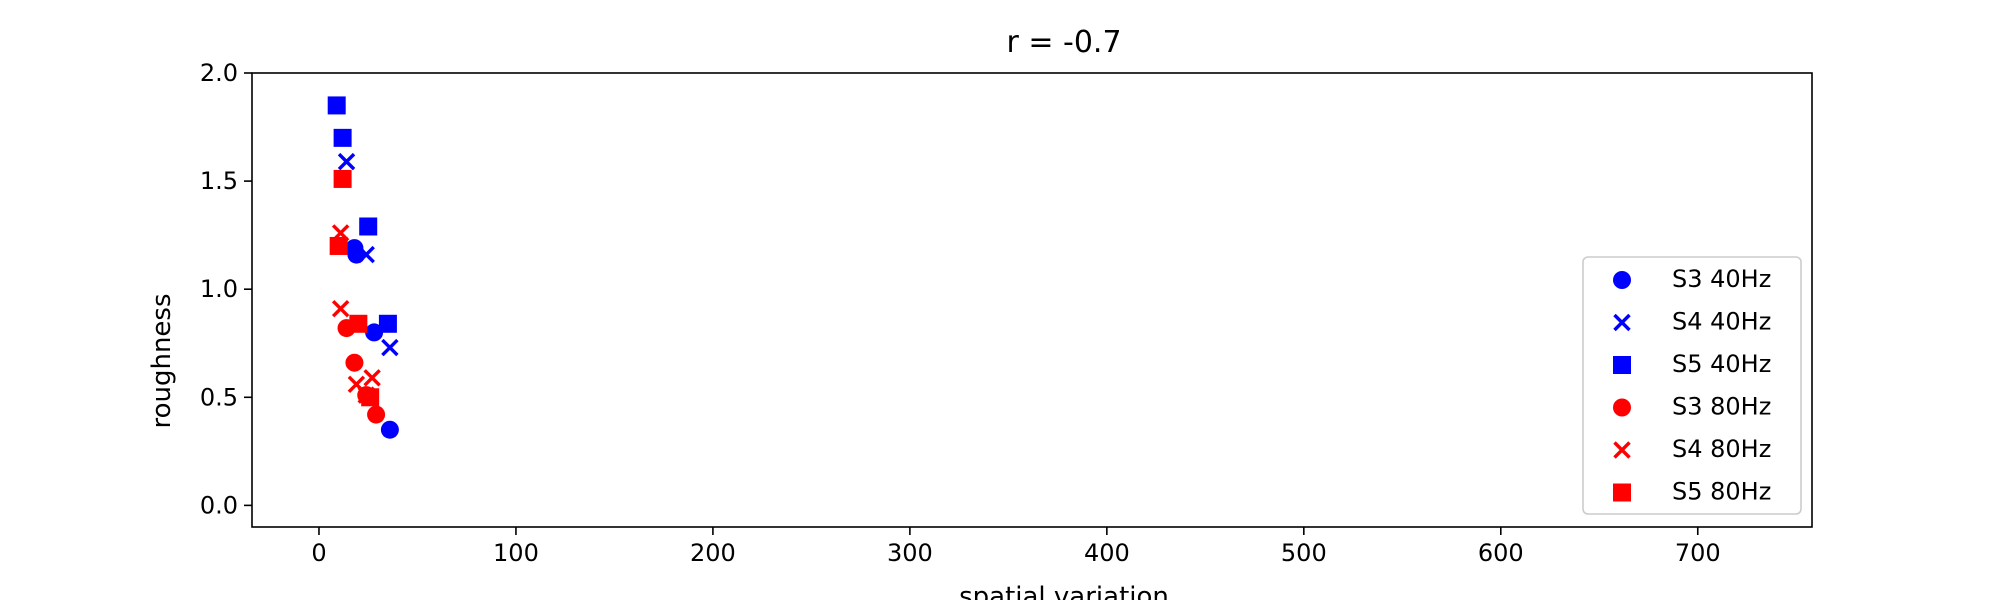  Describe the element at coordinates (219, 505) in the screenshot. I see `y-tick-label: 0.0` at that location.